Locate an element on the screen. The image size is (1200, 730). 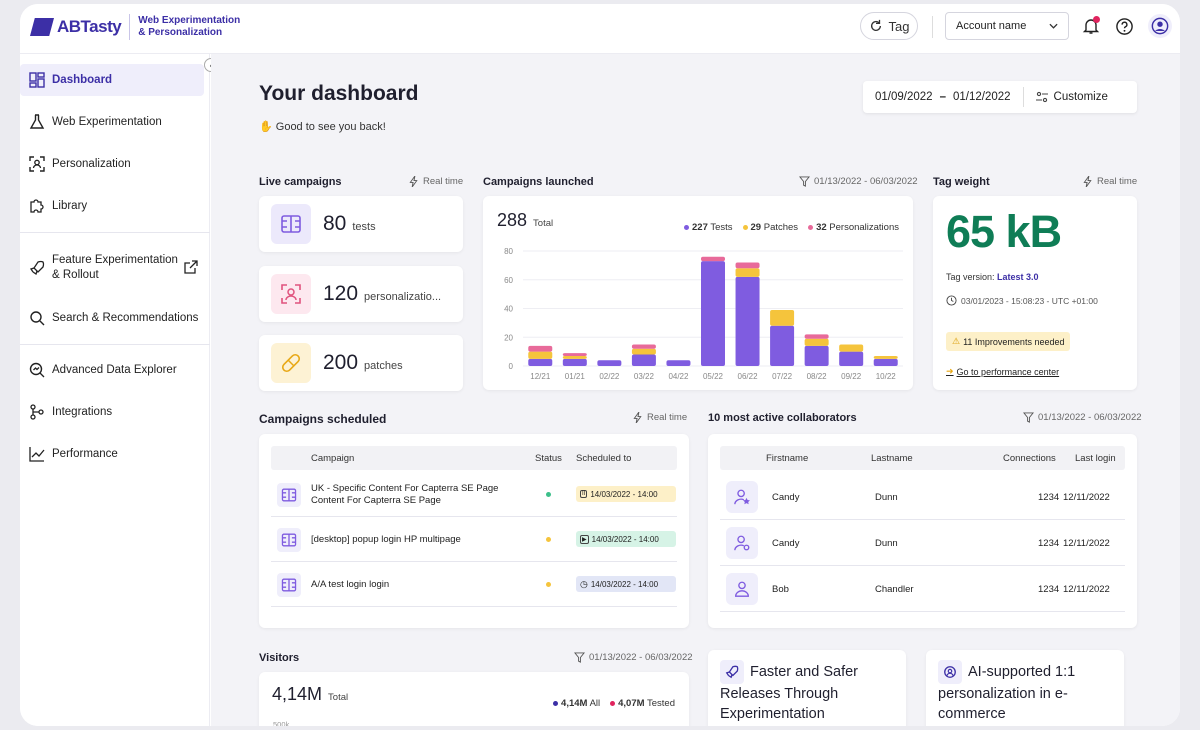
notifications-button is located at coordinates (1091, 26).